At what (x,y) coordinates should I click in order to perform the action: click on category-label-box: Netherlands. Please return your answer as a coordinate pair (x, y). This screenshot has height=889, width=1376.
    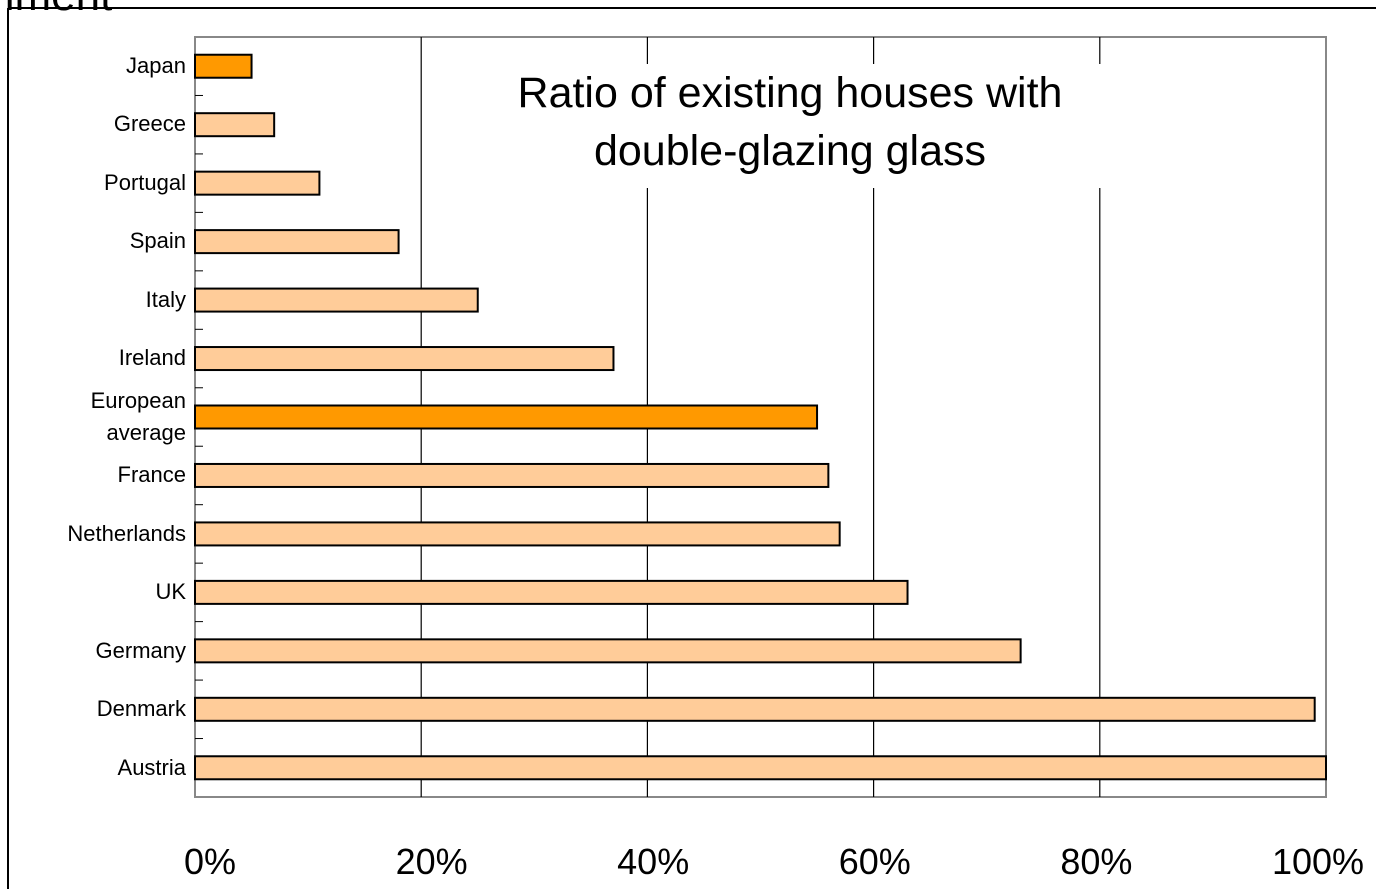
    Looking at the image, I should click on (126, 533).